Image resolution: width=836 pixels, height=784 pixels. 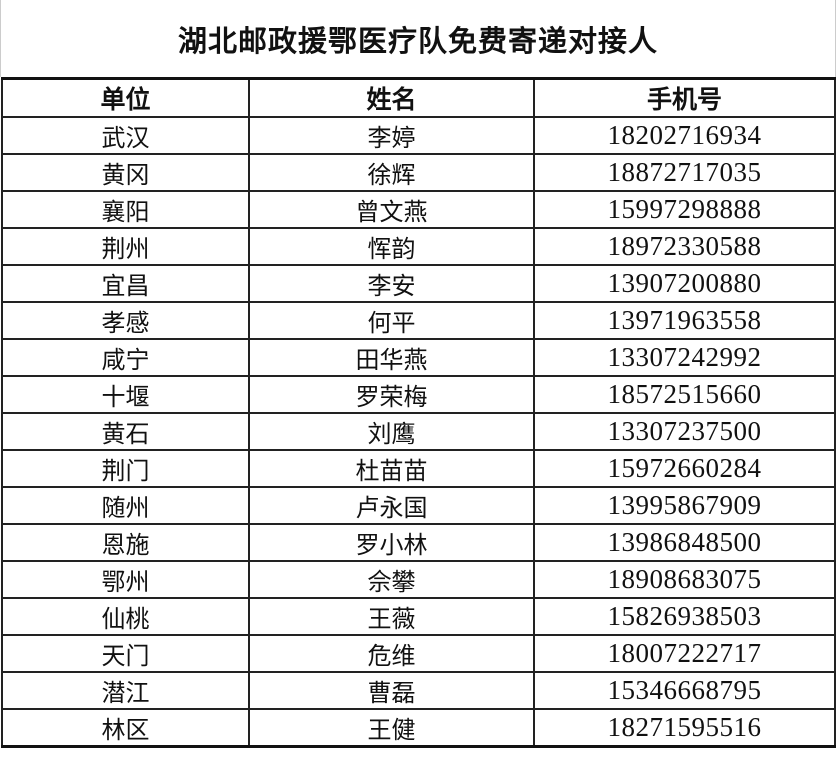 What do you see at coordinates (125, 394) in the screenshot?
I see `unit-cell: 十堰` at bounding box center [125, 394].